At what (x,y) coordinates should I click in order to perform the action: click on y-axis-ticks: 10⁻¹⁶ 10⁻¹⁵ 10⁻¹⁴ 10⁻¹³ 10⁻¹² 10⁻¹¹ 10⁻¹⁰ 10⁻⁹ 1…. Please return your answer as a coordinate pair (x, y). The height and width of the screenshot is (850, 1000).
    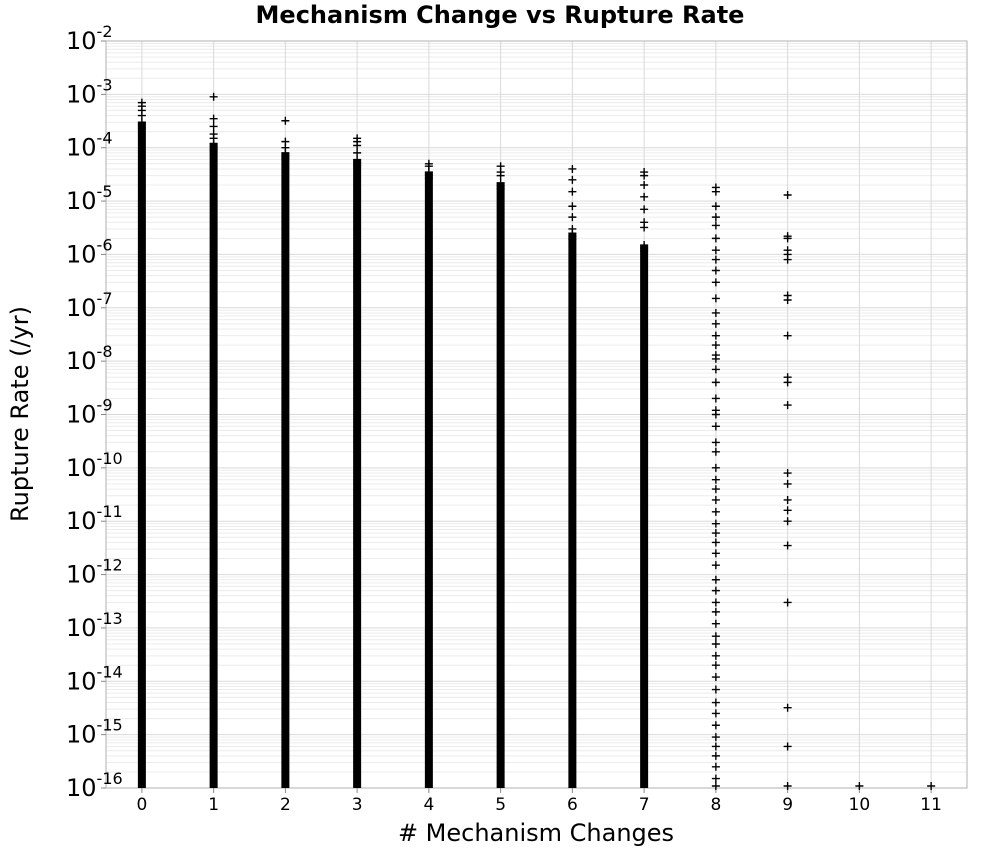
    Looking at the image, I should click on (94, 412).